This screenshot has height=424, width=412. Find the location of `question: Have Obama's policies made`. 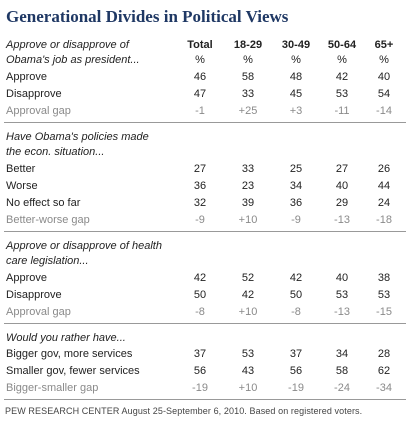

question: Have Obama's policies made is located at coordinates (77, 137).